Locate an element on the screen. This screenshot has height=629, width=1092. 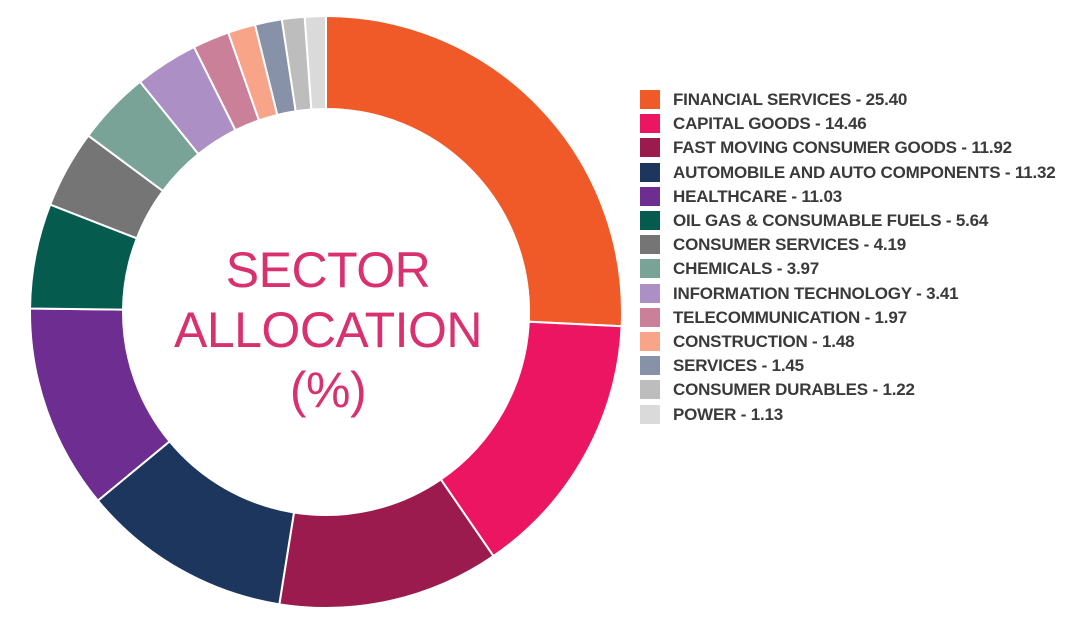
legend-label: SERVICES - 1.45 is located at coordinates (738, 366).